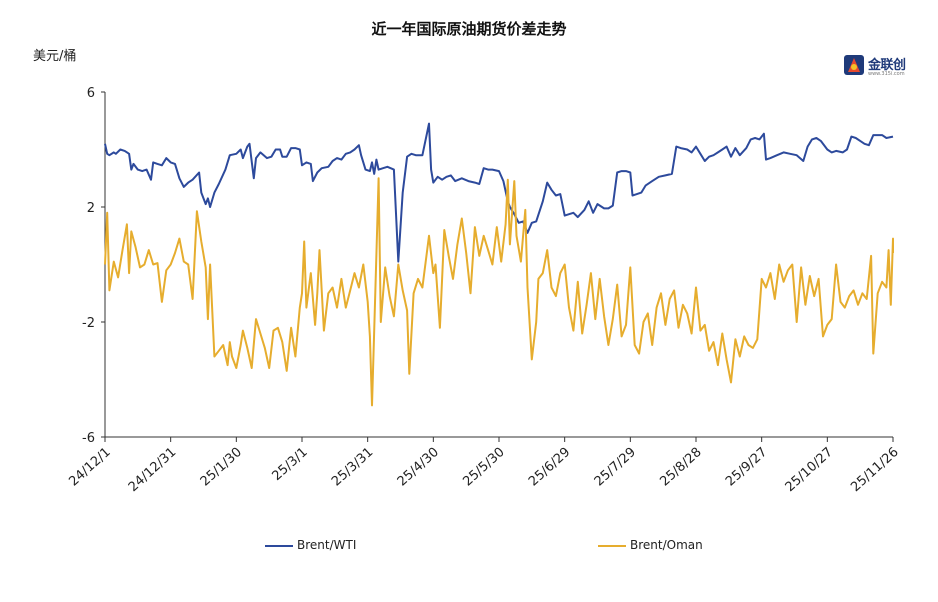  What do you see at coordinates (91, 93) in the screenshot?
I see `y-tick-label: 6` at bounding box center [91, 93].